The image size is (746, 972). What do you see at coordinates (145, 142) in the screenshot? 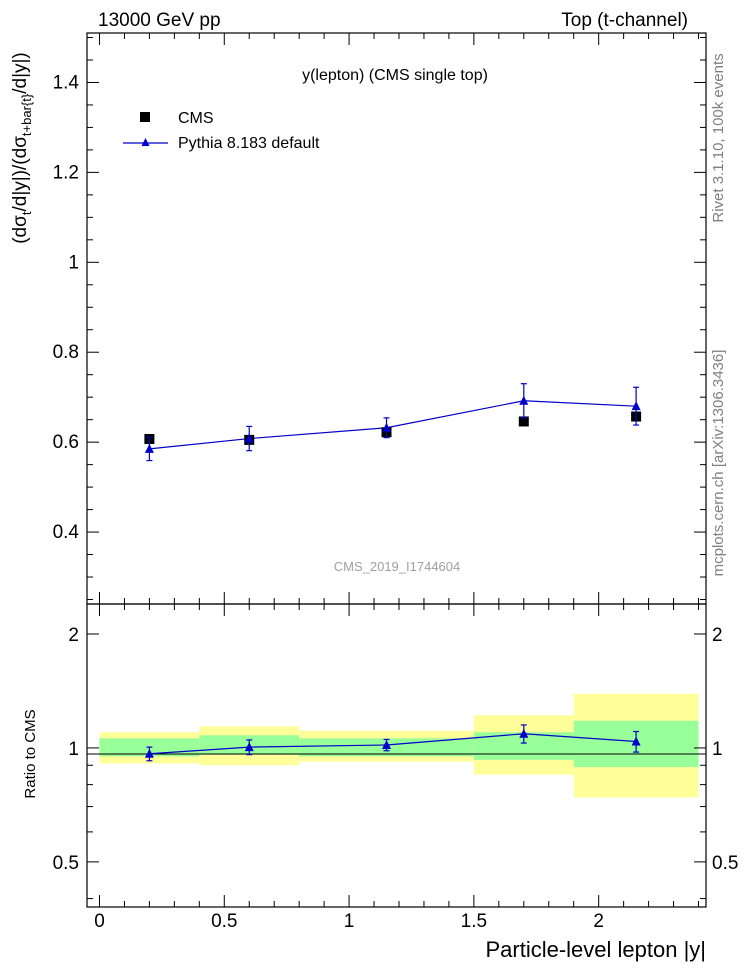
I see `legend-marker-pythia` at bounding box center [145, 142].